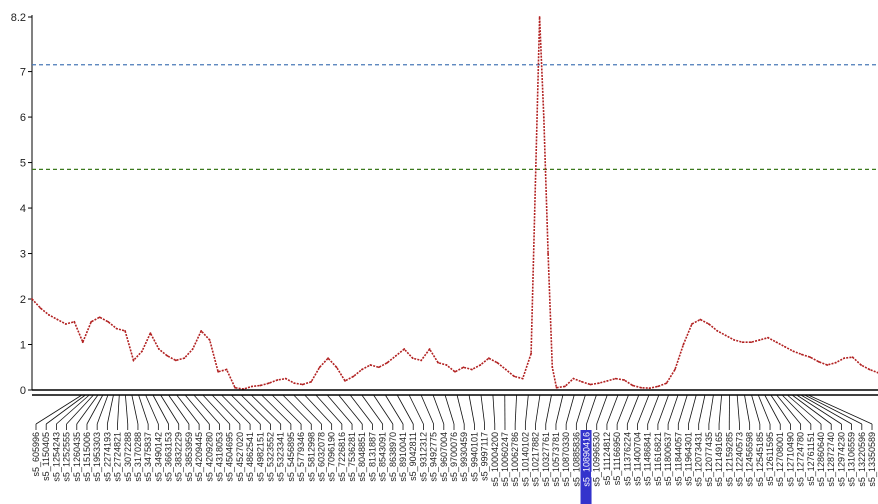  What do you see at coordinates (77, 457) in the screenshot?
I see `marker-label: s5_1260435` at bounding box center [77, 457].